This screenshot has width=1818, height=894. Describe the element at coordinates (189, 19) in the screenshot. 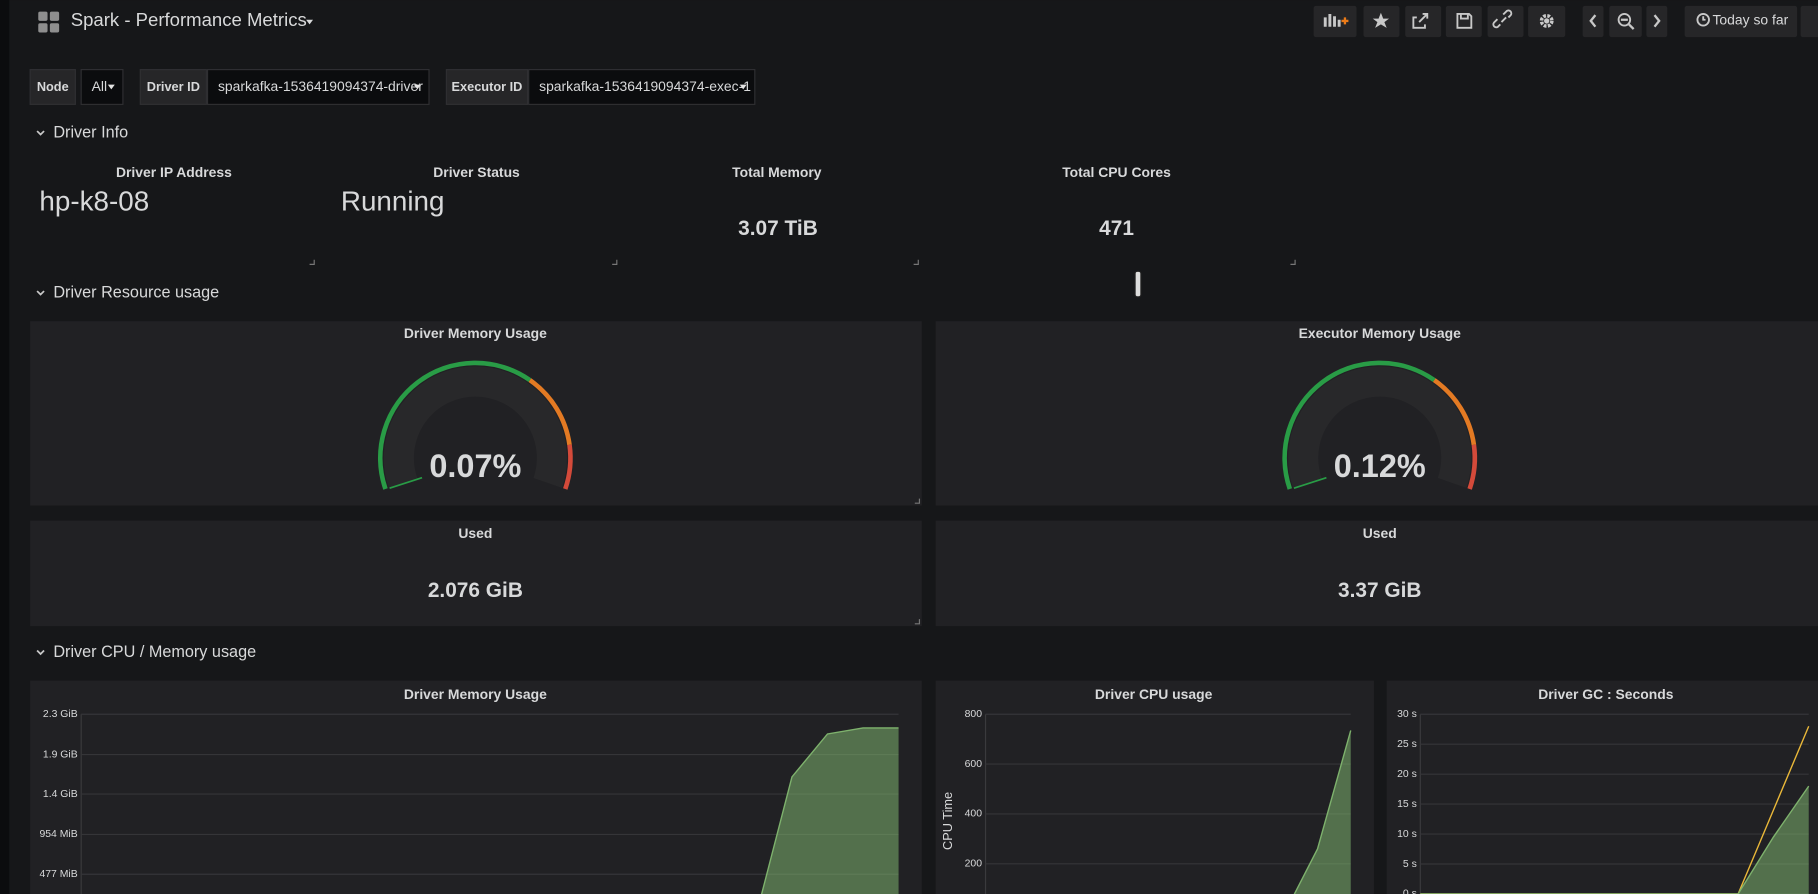

I see `dashboard-title: Spark - Performance Metrics` at that location.